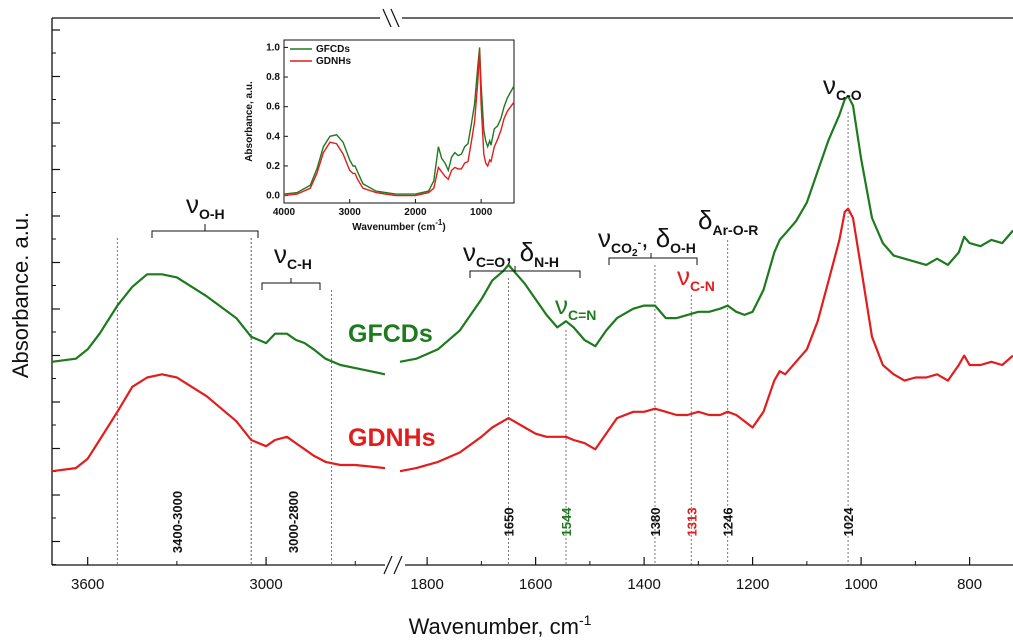 This screenshot has height=641, width=1013. I want to click on annotation-nu-co-delta-nh: νC=O, δN-H, so click(511, 253).